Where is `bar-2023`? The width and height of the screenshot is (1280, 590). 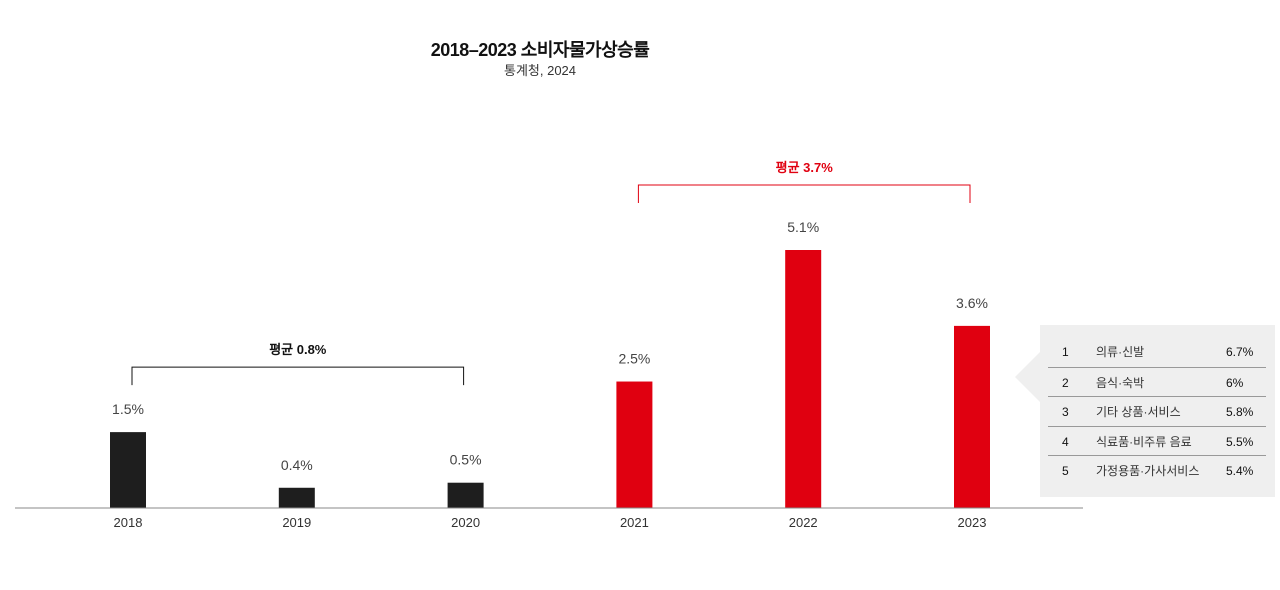 bar-2023 is located at coordinates (972, 416).